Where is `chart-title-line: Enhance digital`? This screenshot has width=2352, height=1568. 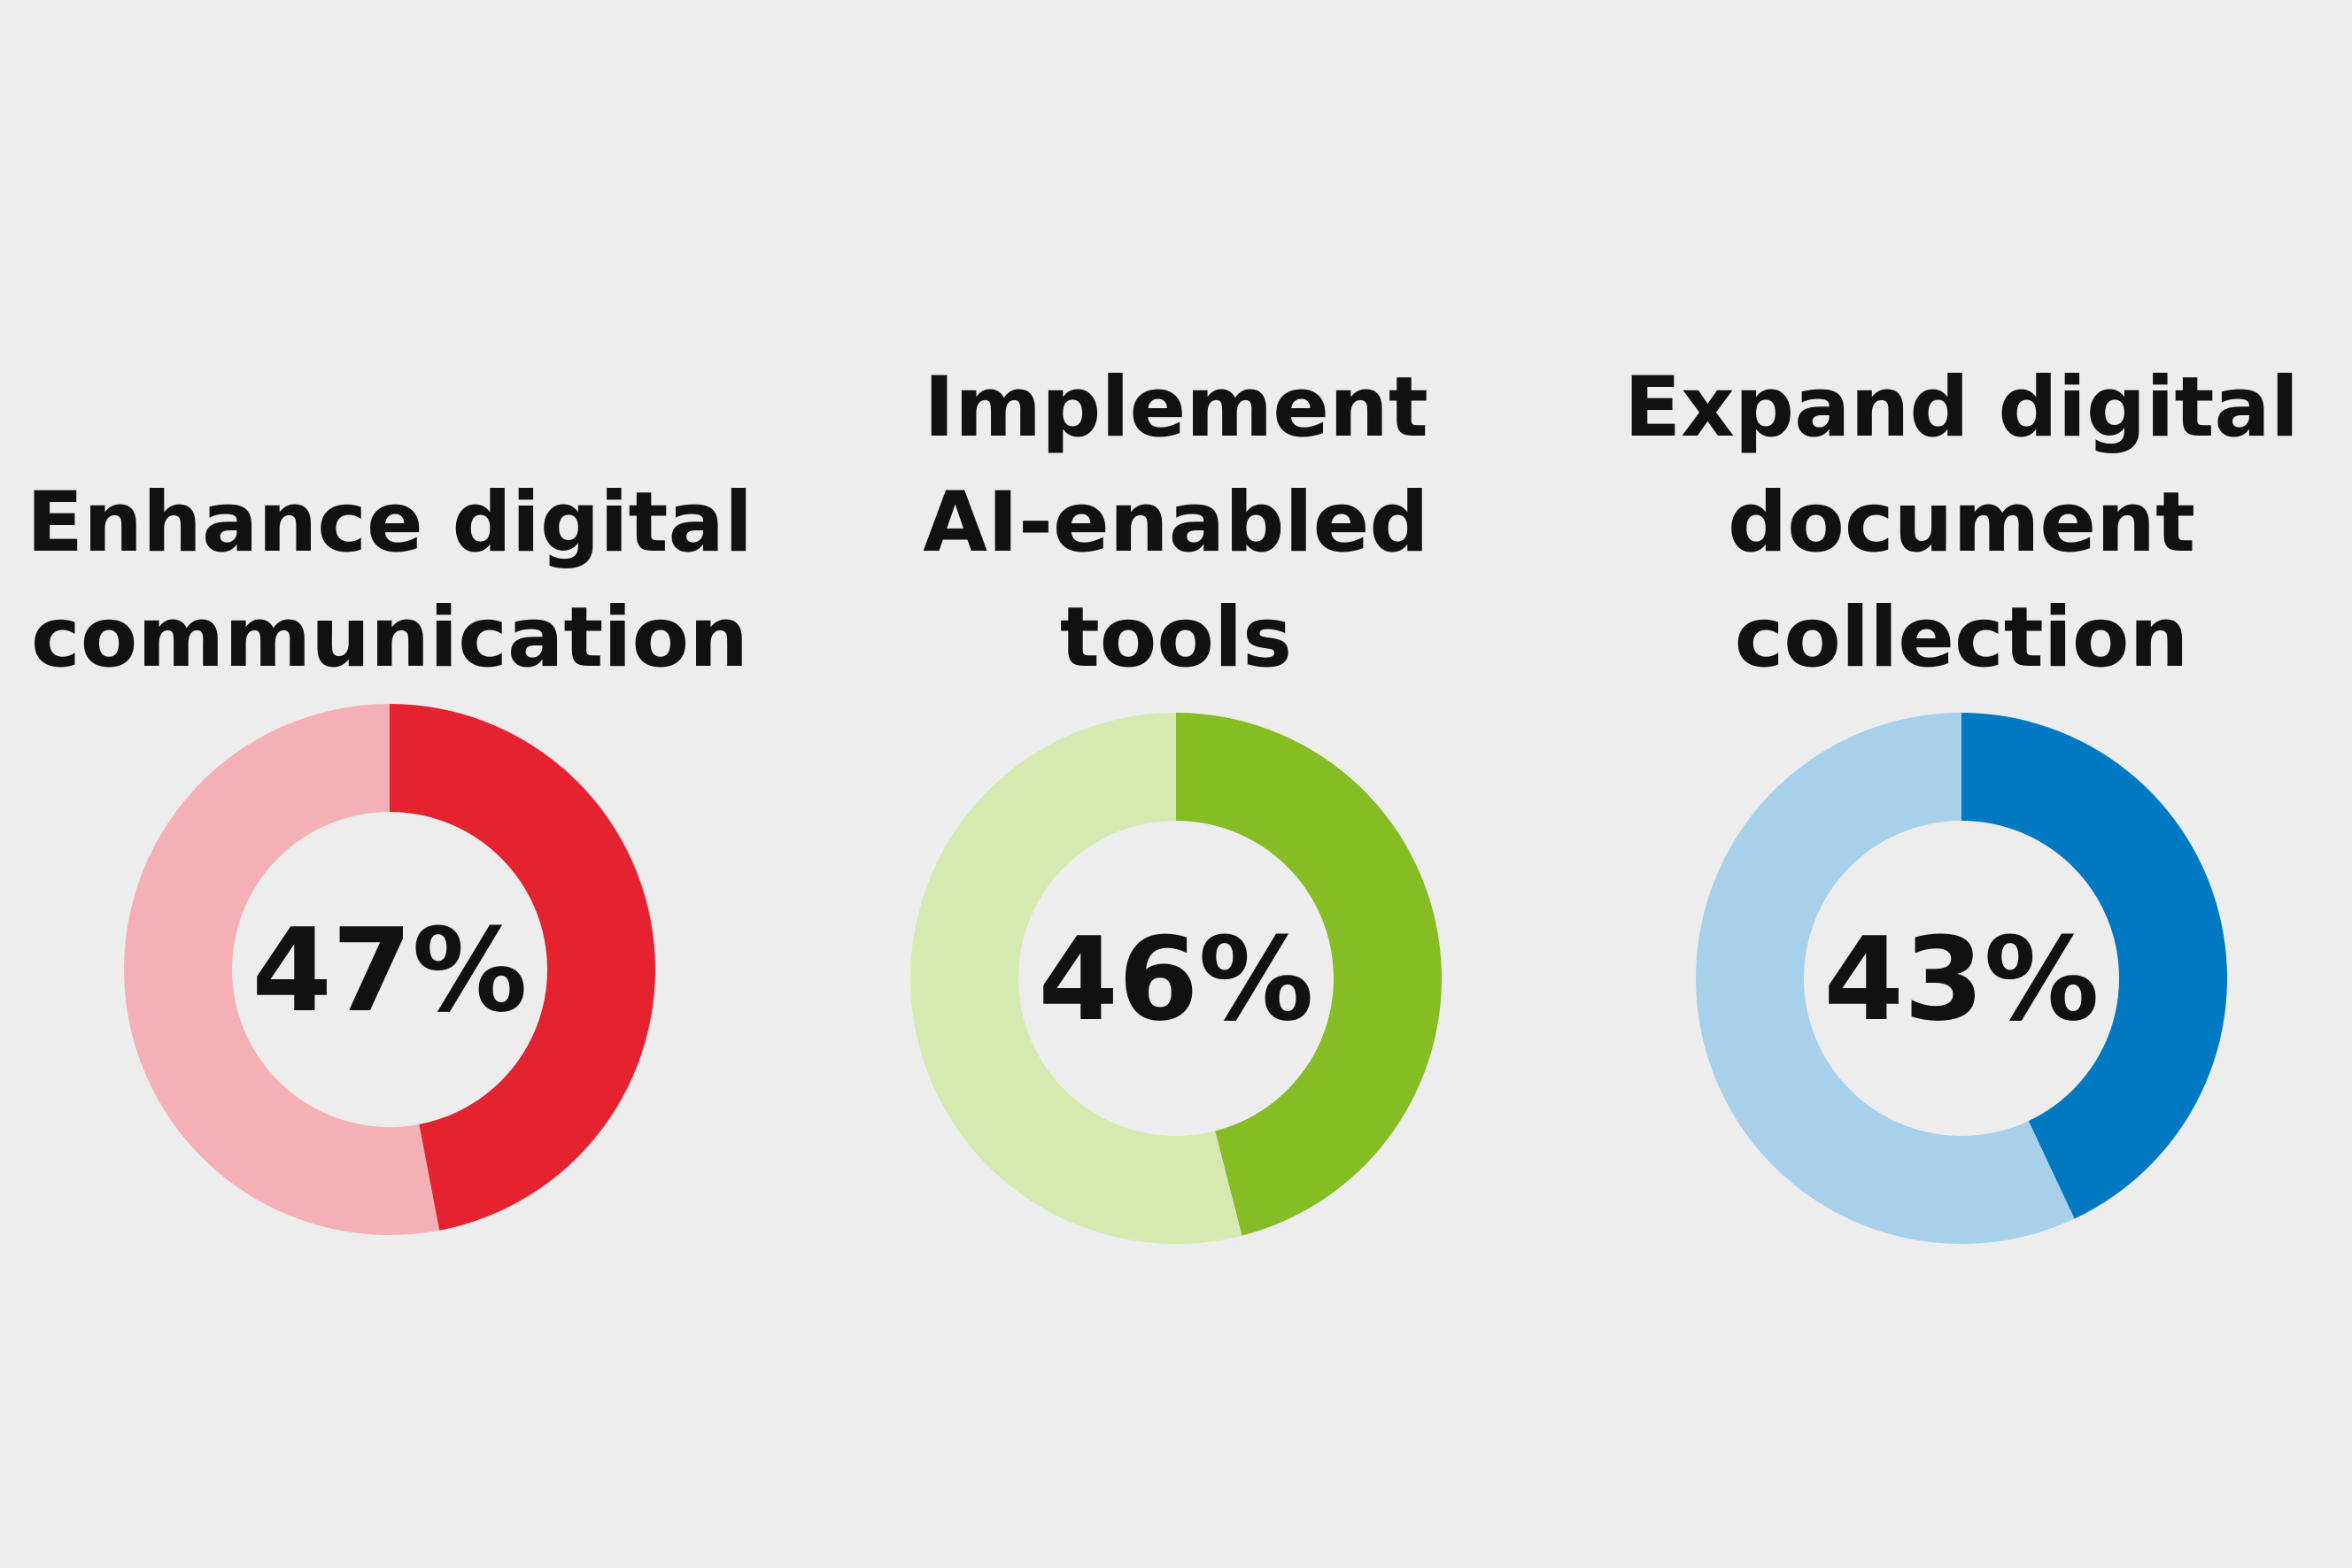
chart-title-line: Enhance digital is located at coordinates (390, 523).